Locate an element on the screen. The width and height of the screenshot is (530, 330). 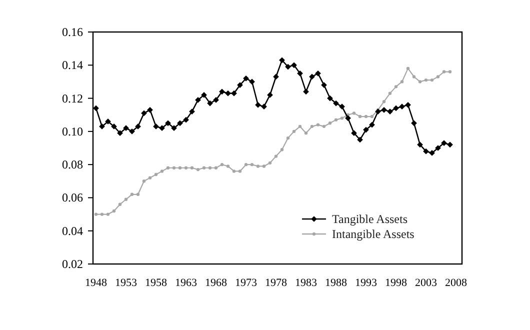
legend-label: Intangible Assets is located at coordinates (373, 234).